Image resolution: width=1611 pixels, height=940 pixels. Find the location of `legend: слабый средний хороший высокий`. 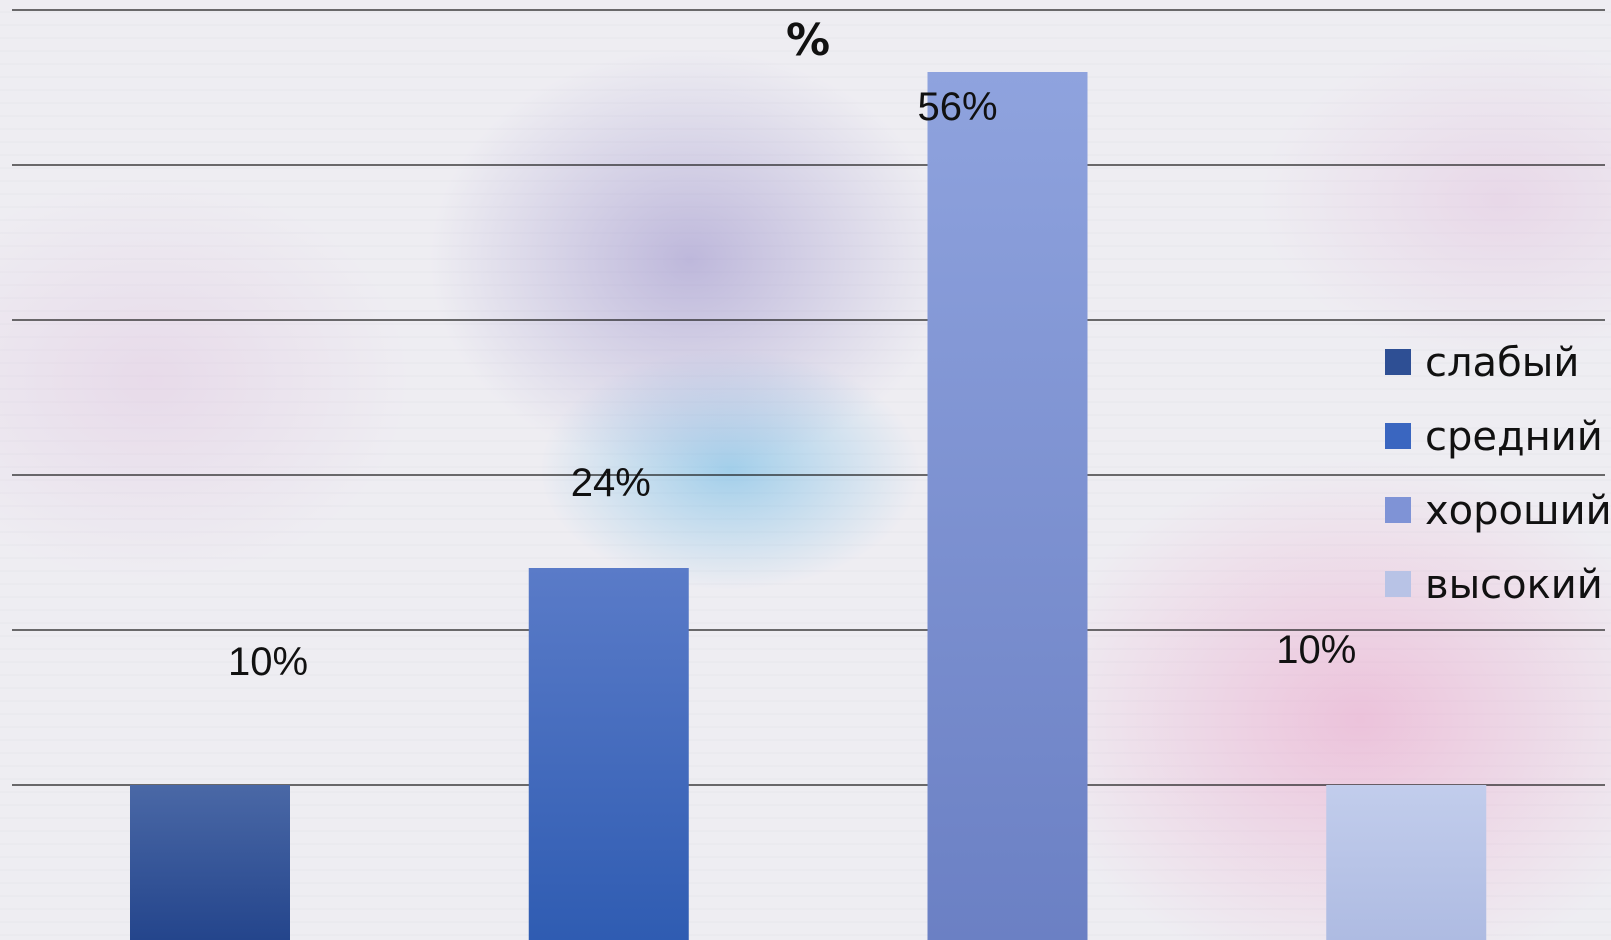

legend: слабый средний хороший высокий is located at coordinates (1498, 474).